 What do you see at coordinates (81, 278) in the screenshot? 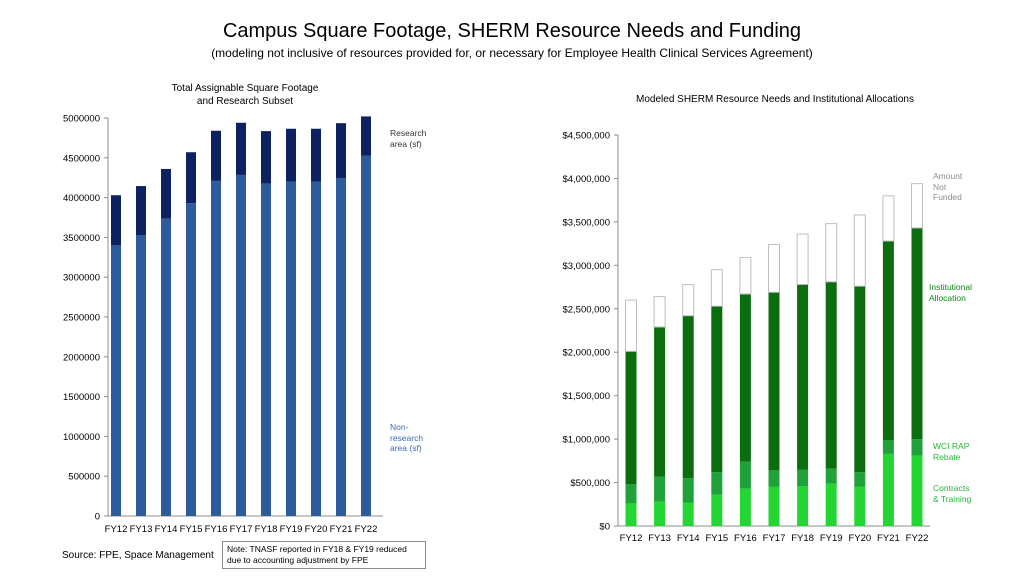
I see `y-tick-label: 3000000` at bounding box center [81, 278].